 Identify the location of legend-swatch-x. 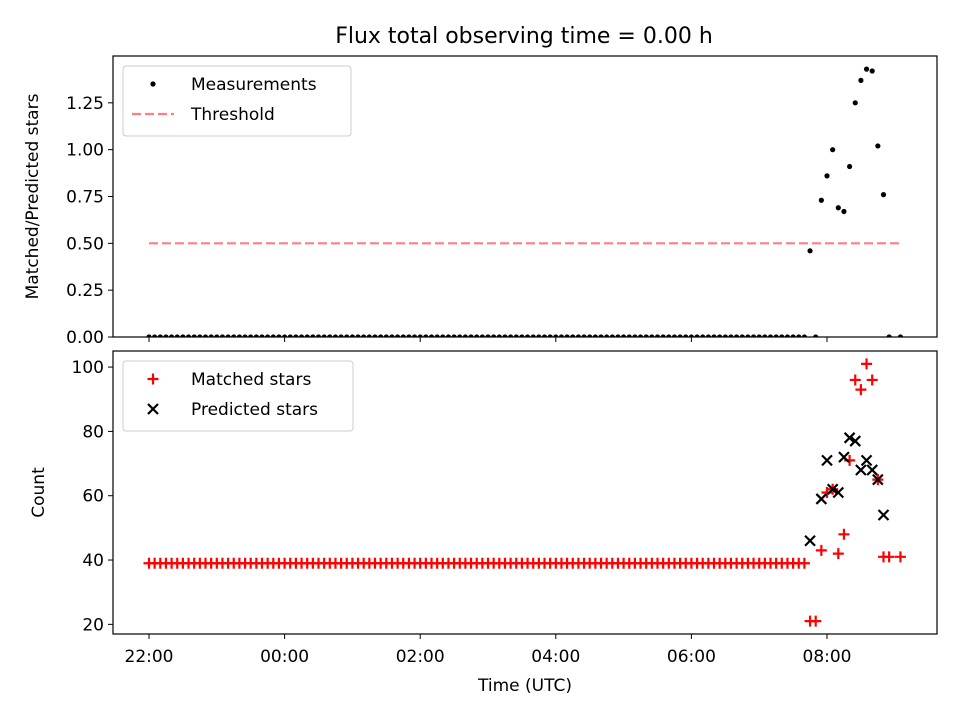
(153, 409).